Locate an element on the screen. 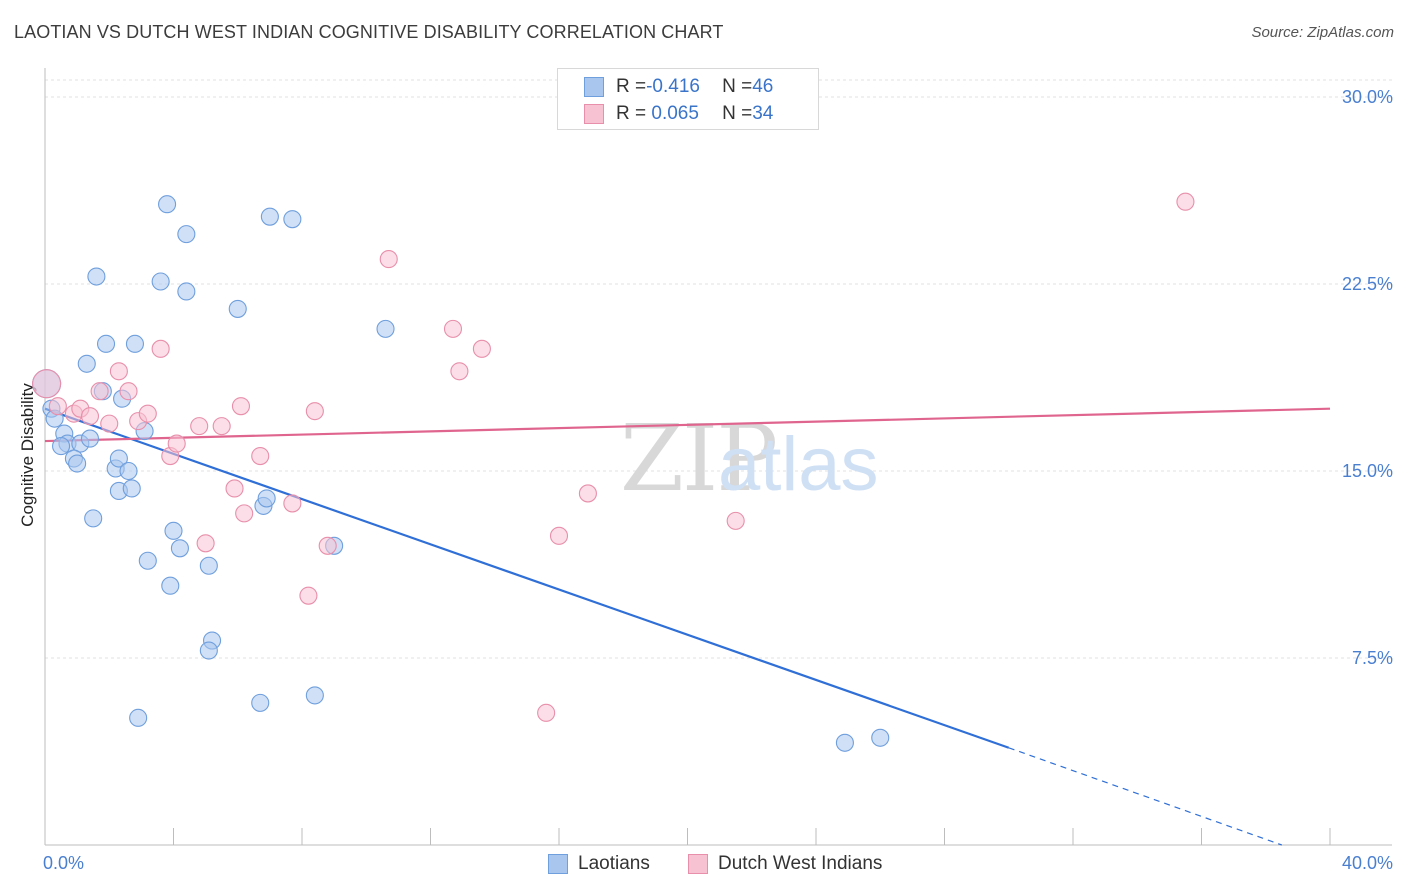  series-legend: Laotians Dutch West Indians is located at coordinates (703, 864).